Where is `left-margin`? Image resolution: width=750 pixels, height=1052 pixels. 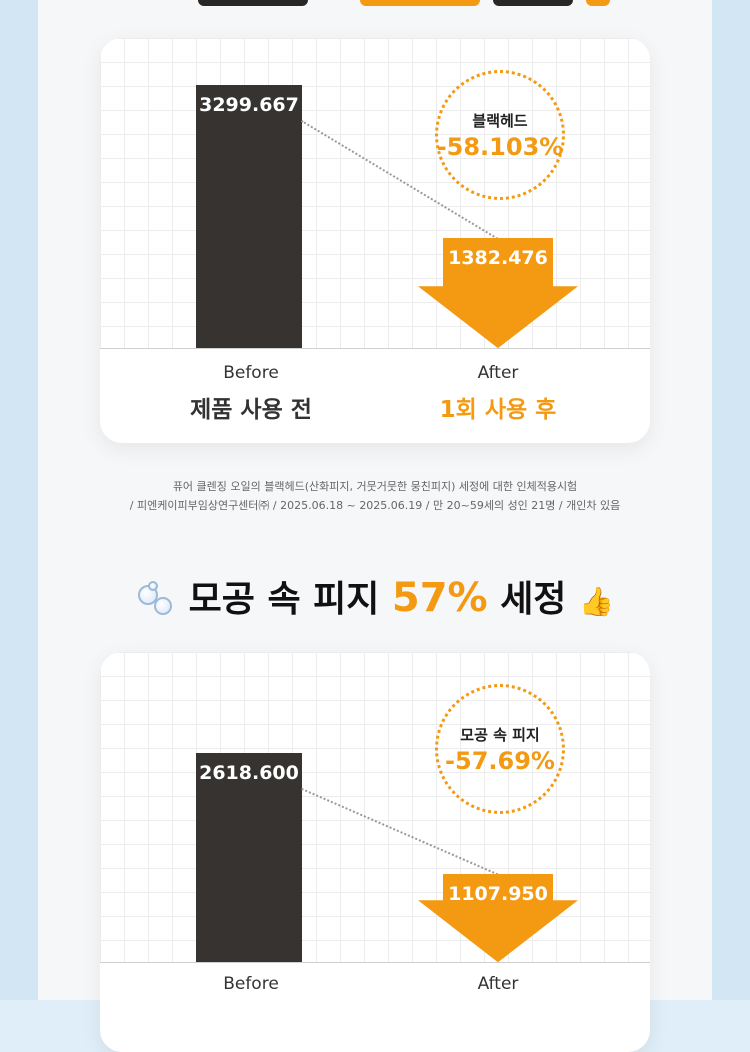
left-margin is located at coordinates (19, 500).